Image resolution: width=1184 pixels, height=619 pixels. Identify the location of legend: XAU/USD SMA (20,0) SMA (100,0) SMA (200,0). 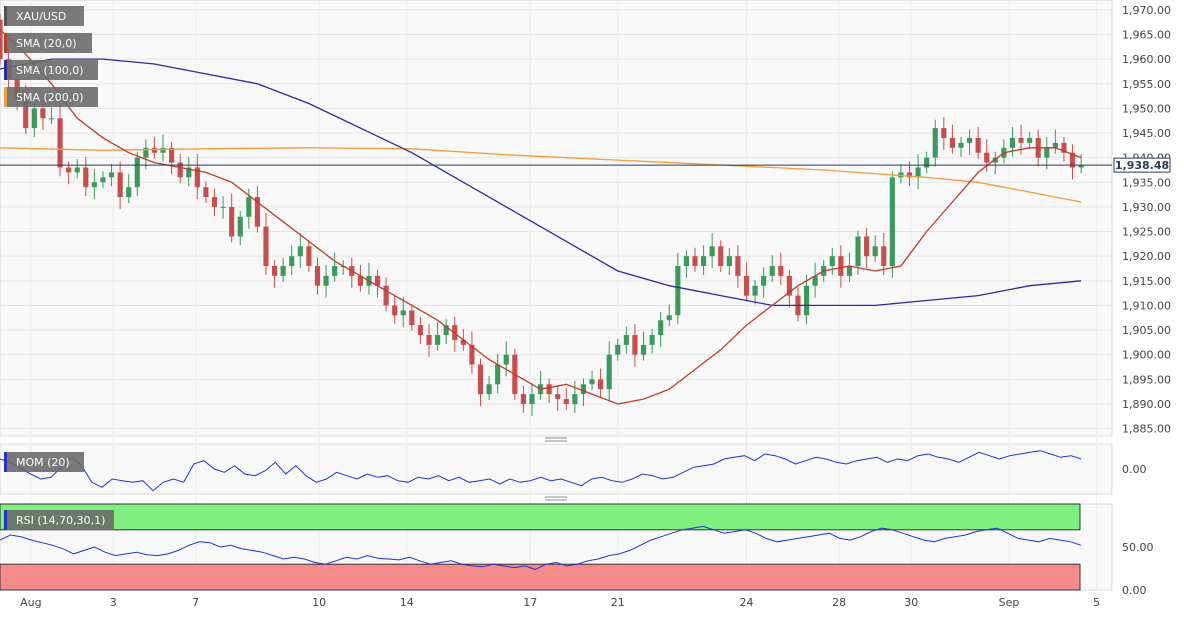
(51, 56).